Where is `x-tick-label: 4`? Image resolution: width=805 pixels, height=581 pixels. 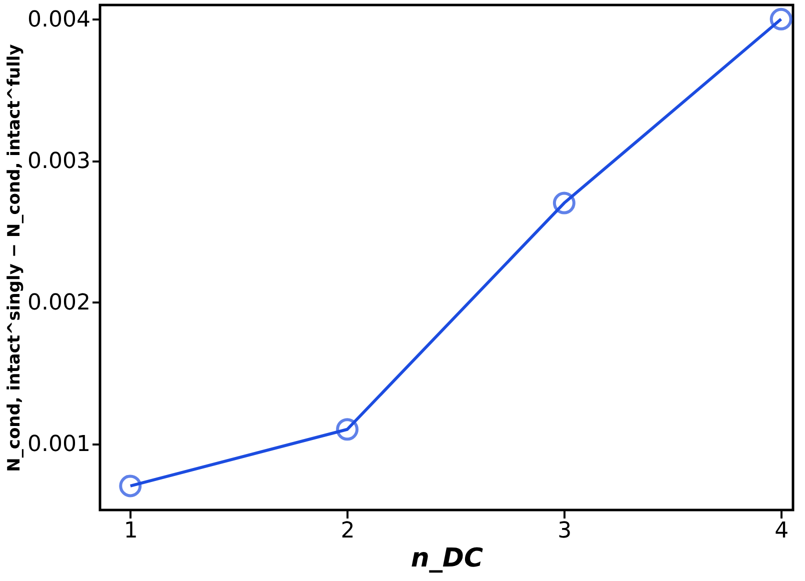
x-tick-label: 4 is located at coordinates (781, 531).